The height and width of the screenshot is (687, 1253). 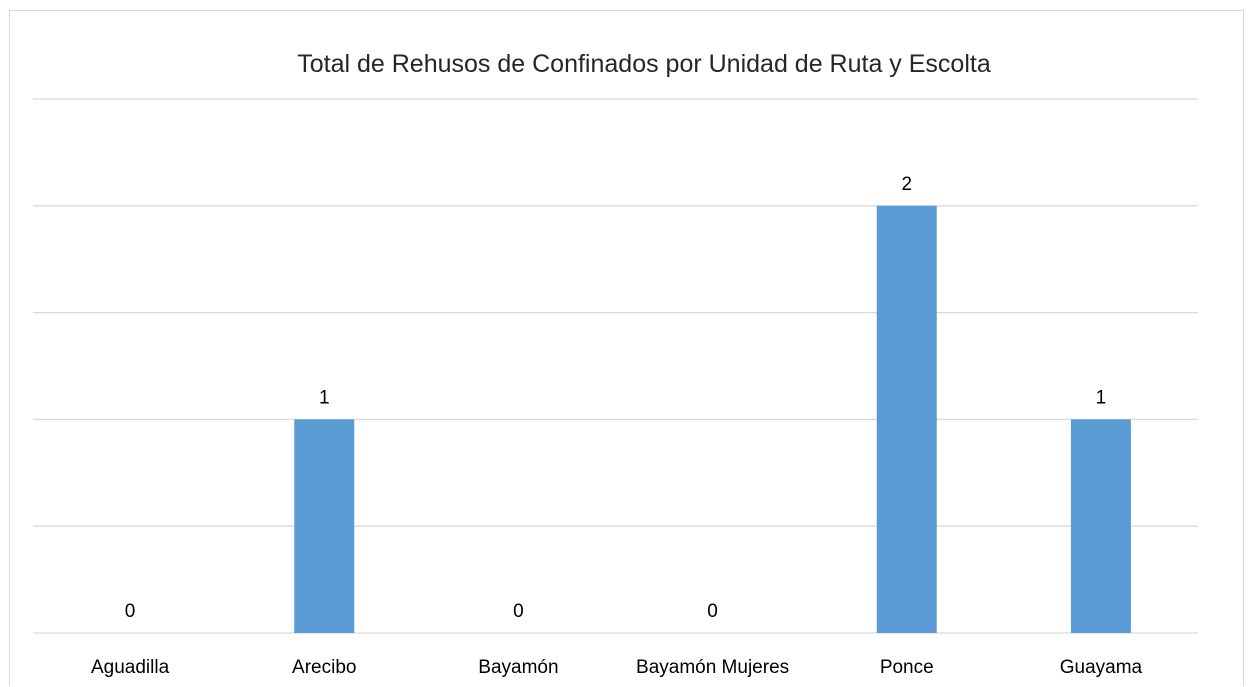 I want to click on data-label: 2, so click(x=906, y=184).